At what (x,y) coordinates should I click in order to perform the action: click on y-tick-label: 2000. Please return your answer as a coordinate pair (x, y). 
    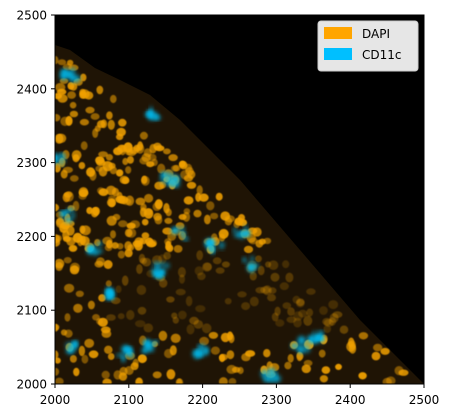
    Looking at the image, I should click on (31, 385).